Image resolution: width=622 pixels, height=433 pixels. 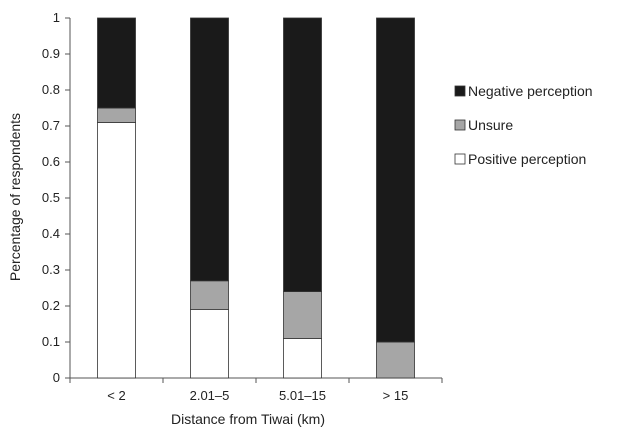 What do you see at coordinates (302, 395) in the screenshot?
I see `x-tick-label: 5.01–15` at bounding box center [302, 395].